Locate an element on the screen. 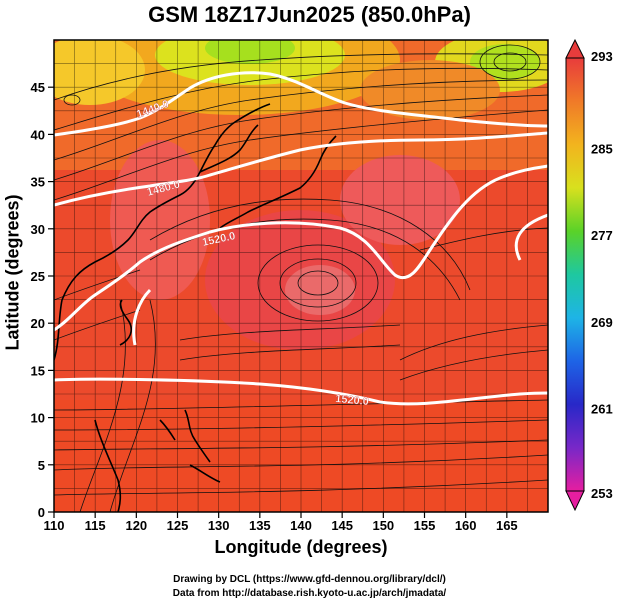 The image size is (619, 605). x-tick-label: 110 is located at coordinates (54, 525).